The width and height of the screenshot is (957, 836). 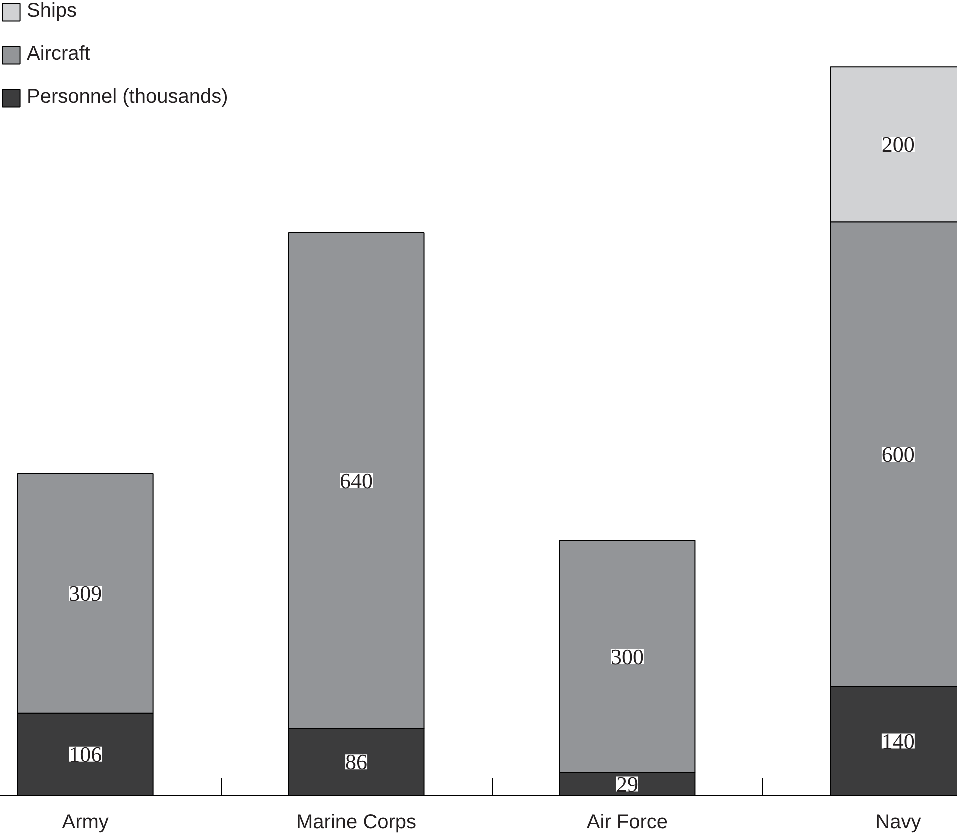 What do you see at coordinates (58, 54) in the screenshot?
I see `legend-label: Aircraft` at bounding box center [58, 54].